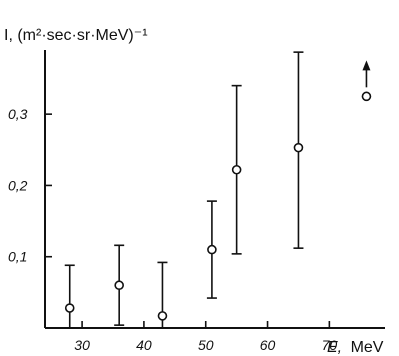  Describe the element at coordinates (76, 35) in the screenshot. I see `y-axis-title: I, (m²·sec·sr·MeV)⁻¹` at that location.